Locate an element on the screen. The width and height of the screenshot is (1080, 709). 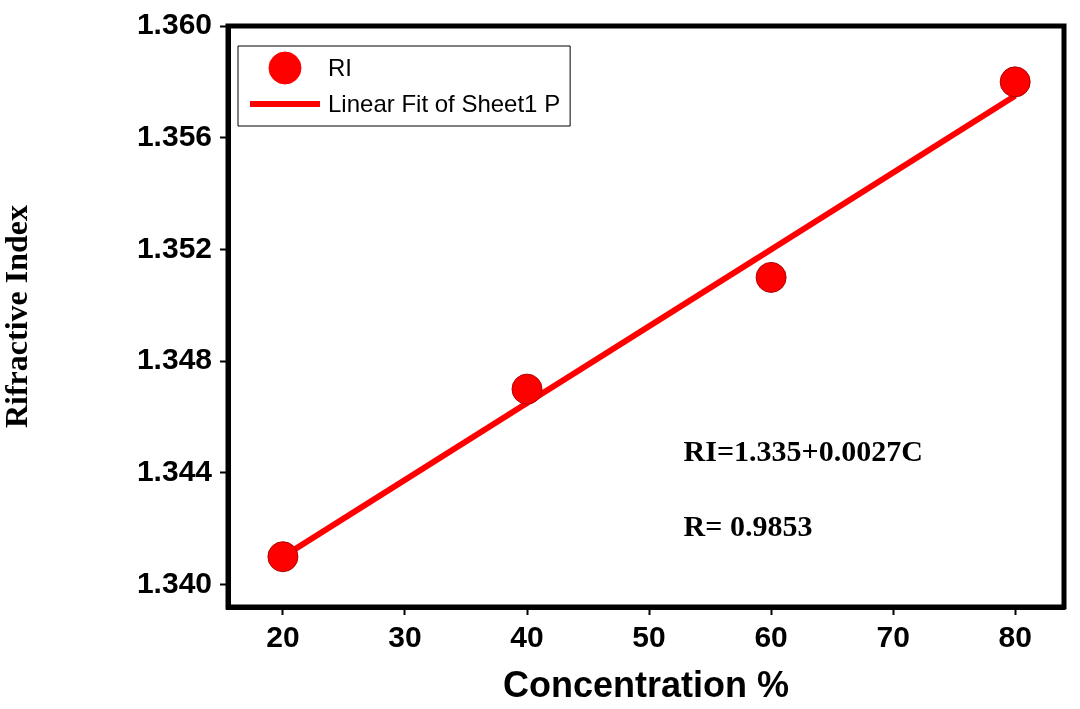
x-axis-title: Concentration % is located at coordinates (646, 685).